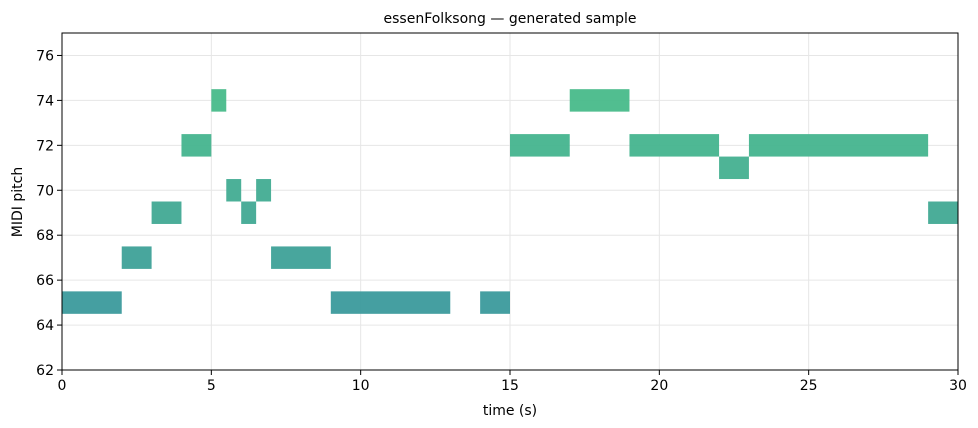  What do you see at coordinates (18, 202) in the screenshot?
I see `y-axis-label: MIDI pitch` at bounding box center [18, 202].